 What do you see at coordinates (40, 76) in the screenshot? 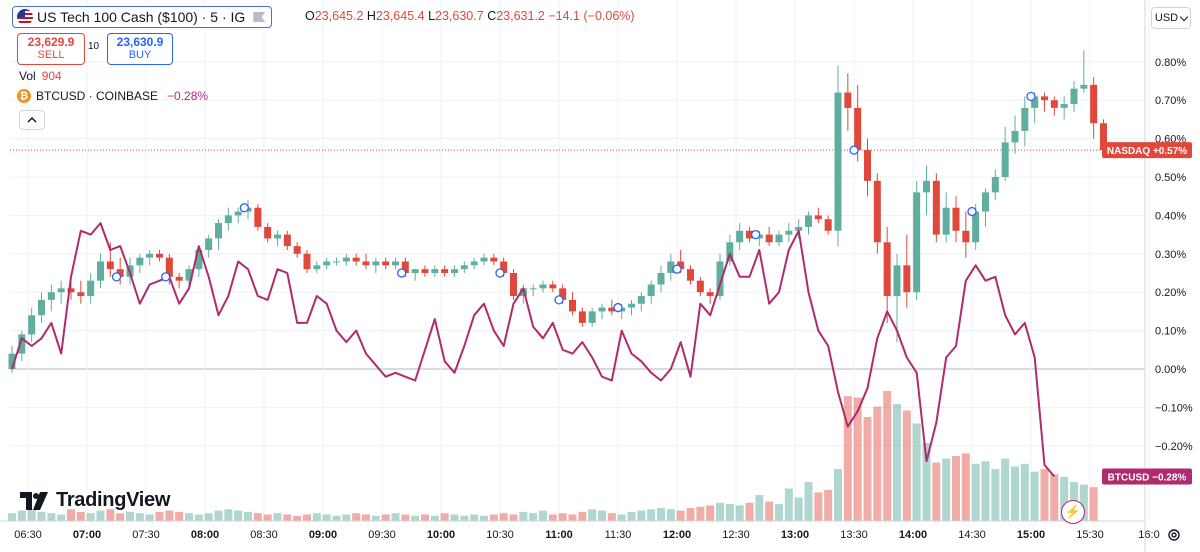
I see `volume-legend: Vol 904` at bounding box center [40, 76].